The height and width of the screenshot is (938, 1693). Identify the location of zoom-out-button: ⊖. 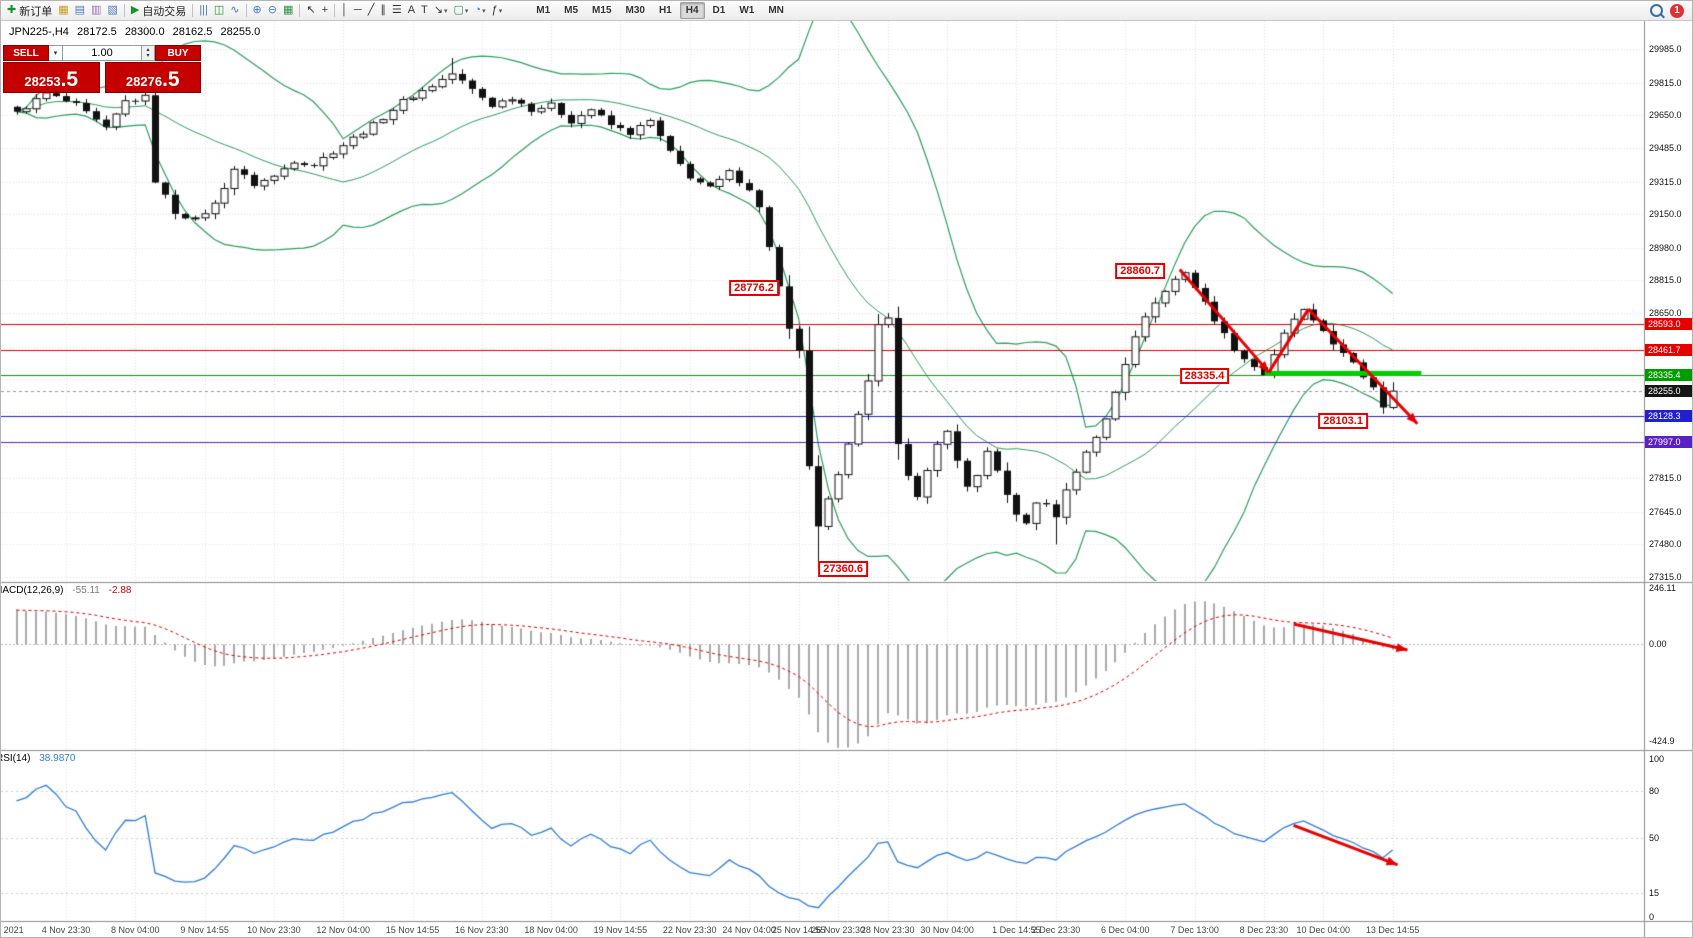
(272, 10).